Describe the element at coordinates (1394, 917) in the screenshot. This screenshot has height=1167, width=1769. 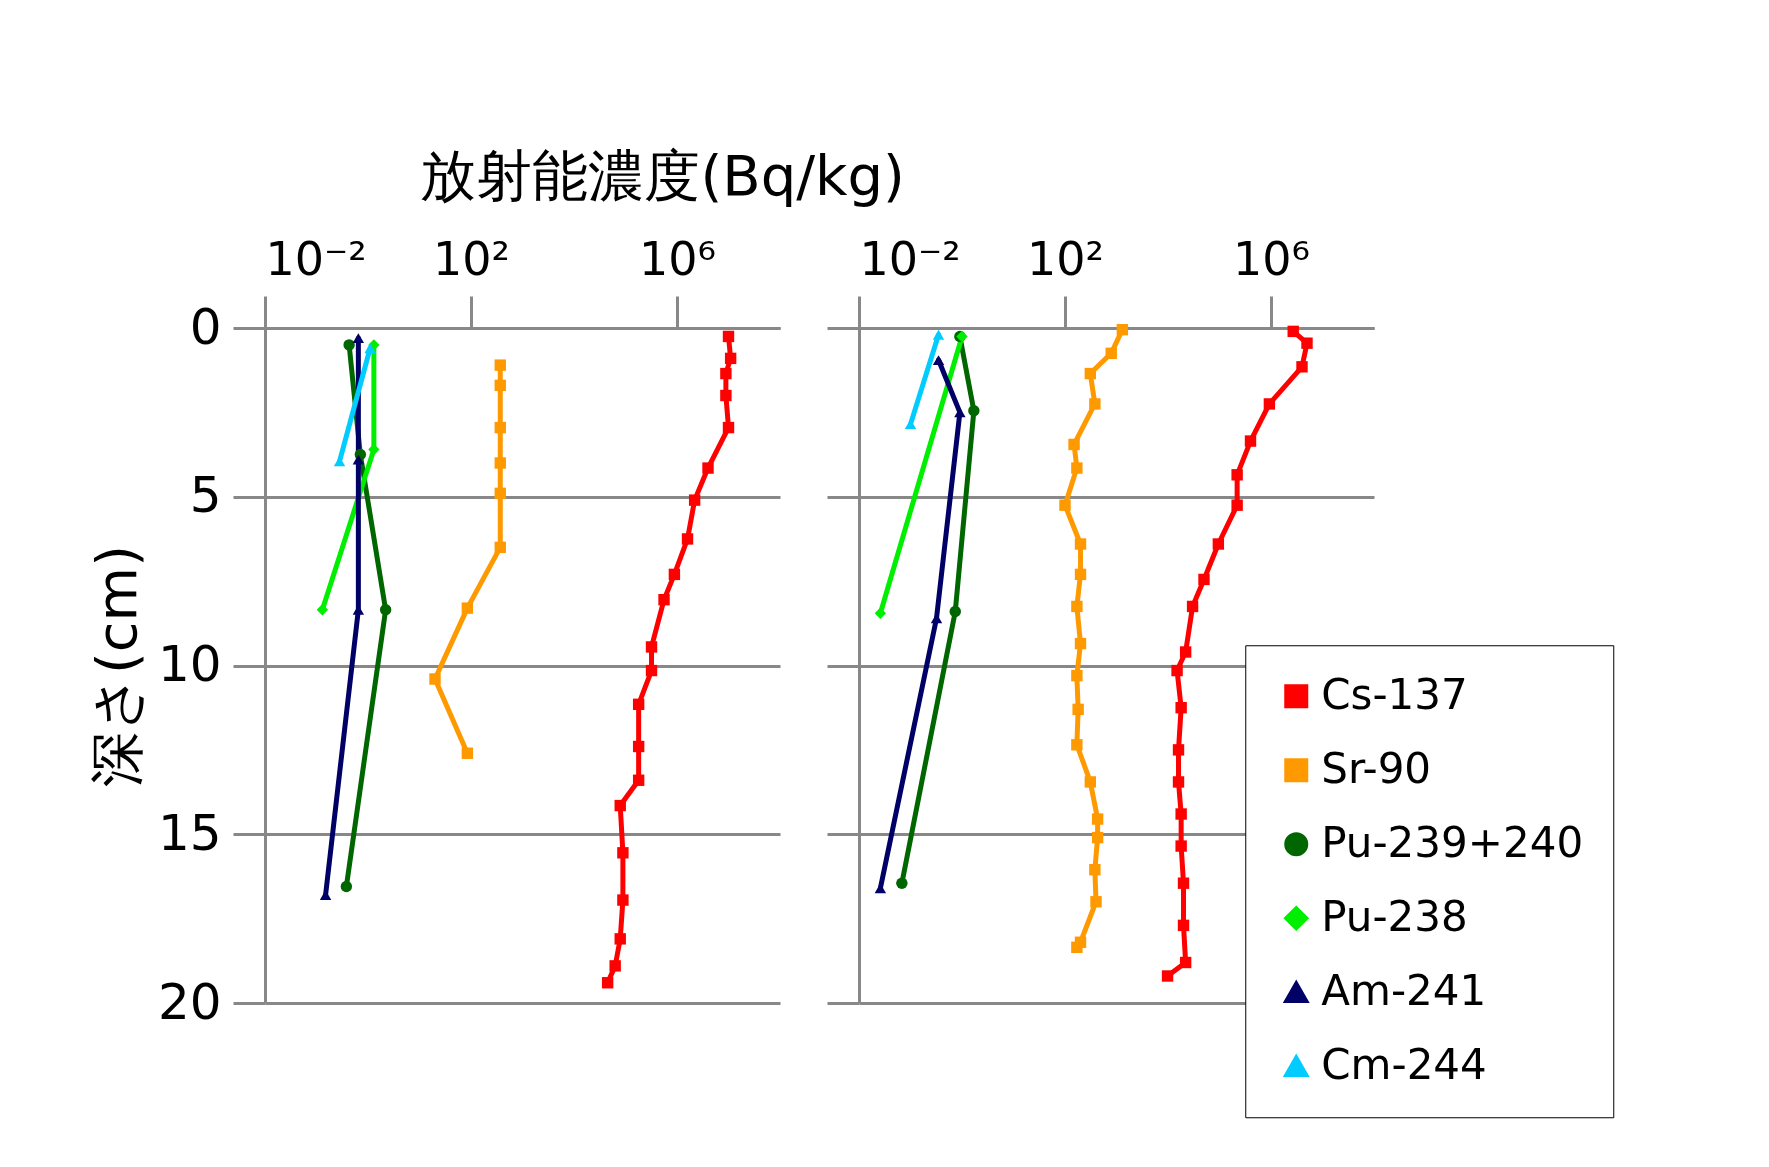
I see `legend-label: Pu-238` at that location.